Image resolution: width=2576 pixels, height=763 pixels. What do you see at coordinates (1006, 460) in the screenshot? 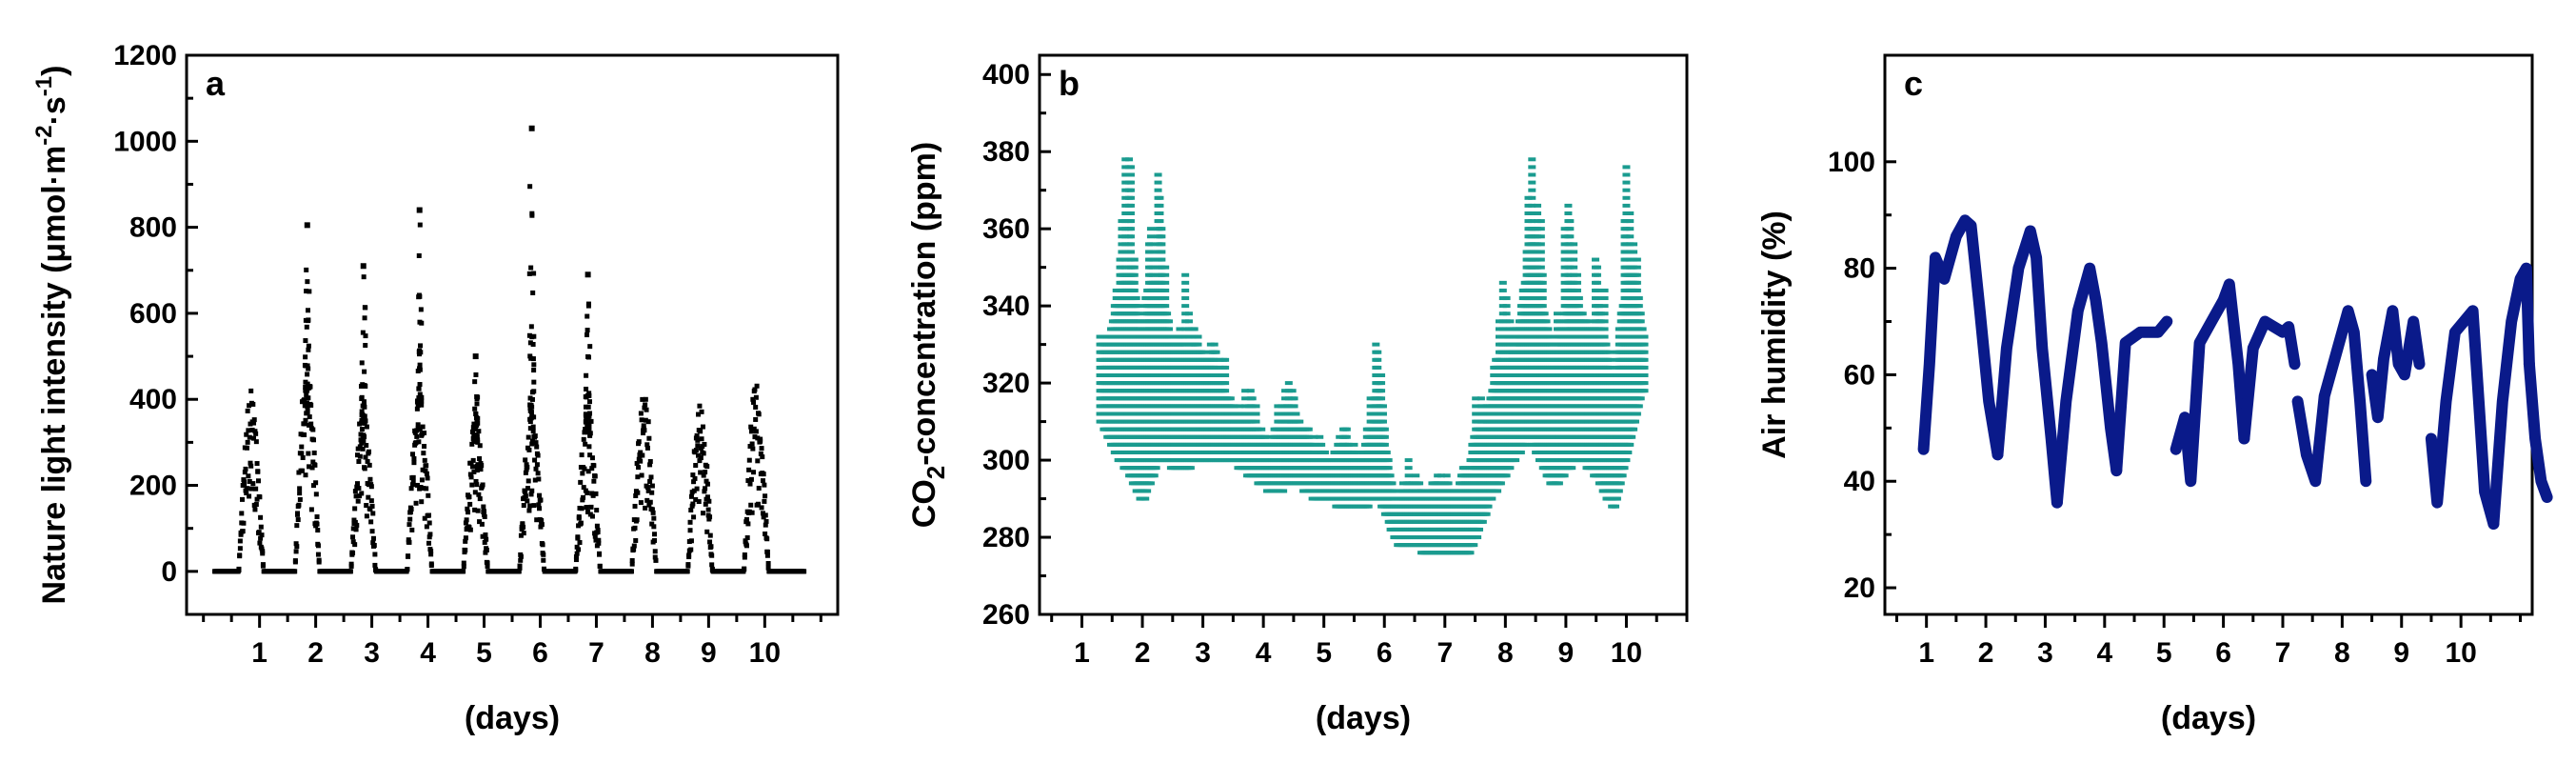
I see `y-tick-label: 300` at bounding box center [1006, 460].